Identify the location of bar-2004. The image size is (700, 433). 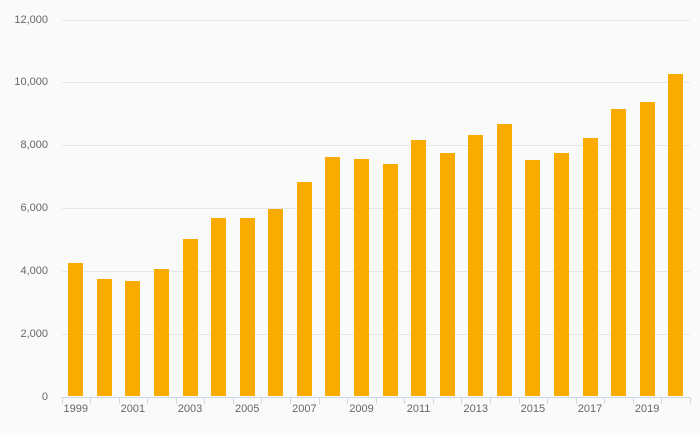
(219, 307).